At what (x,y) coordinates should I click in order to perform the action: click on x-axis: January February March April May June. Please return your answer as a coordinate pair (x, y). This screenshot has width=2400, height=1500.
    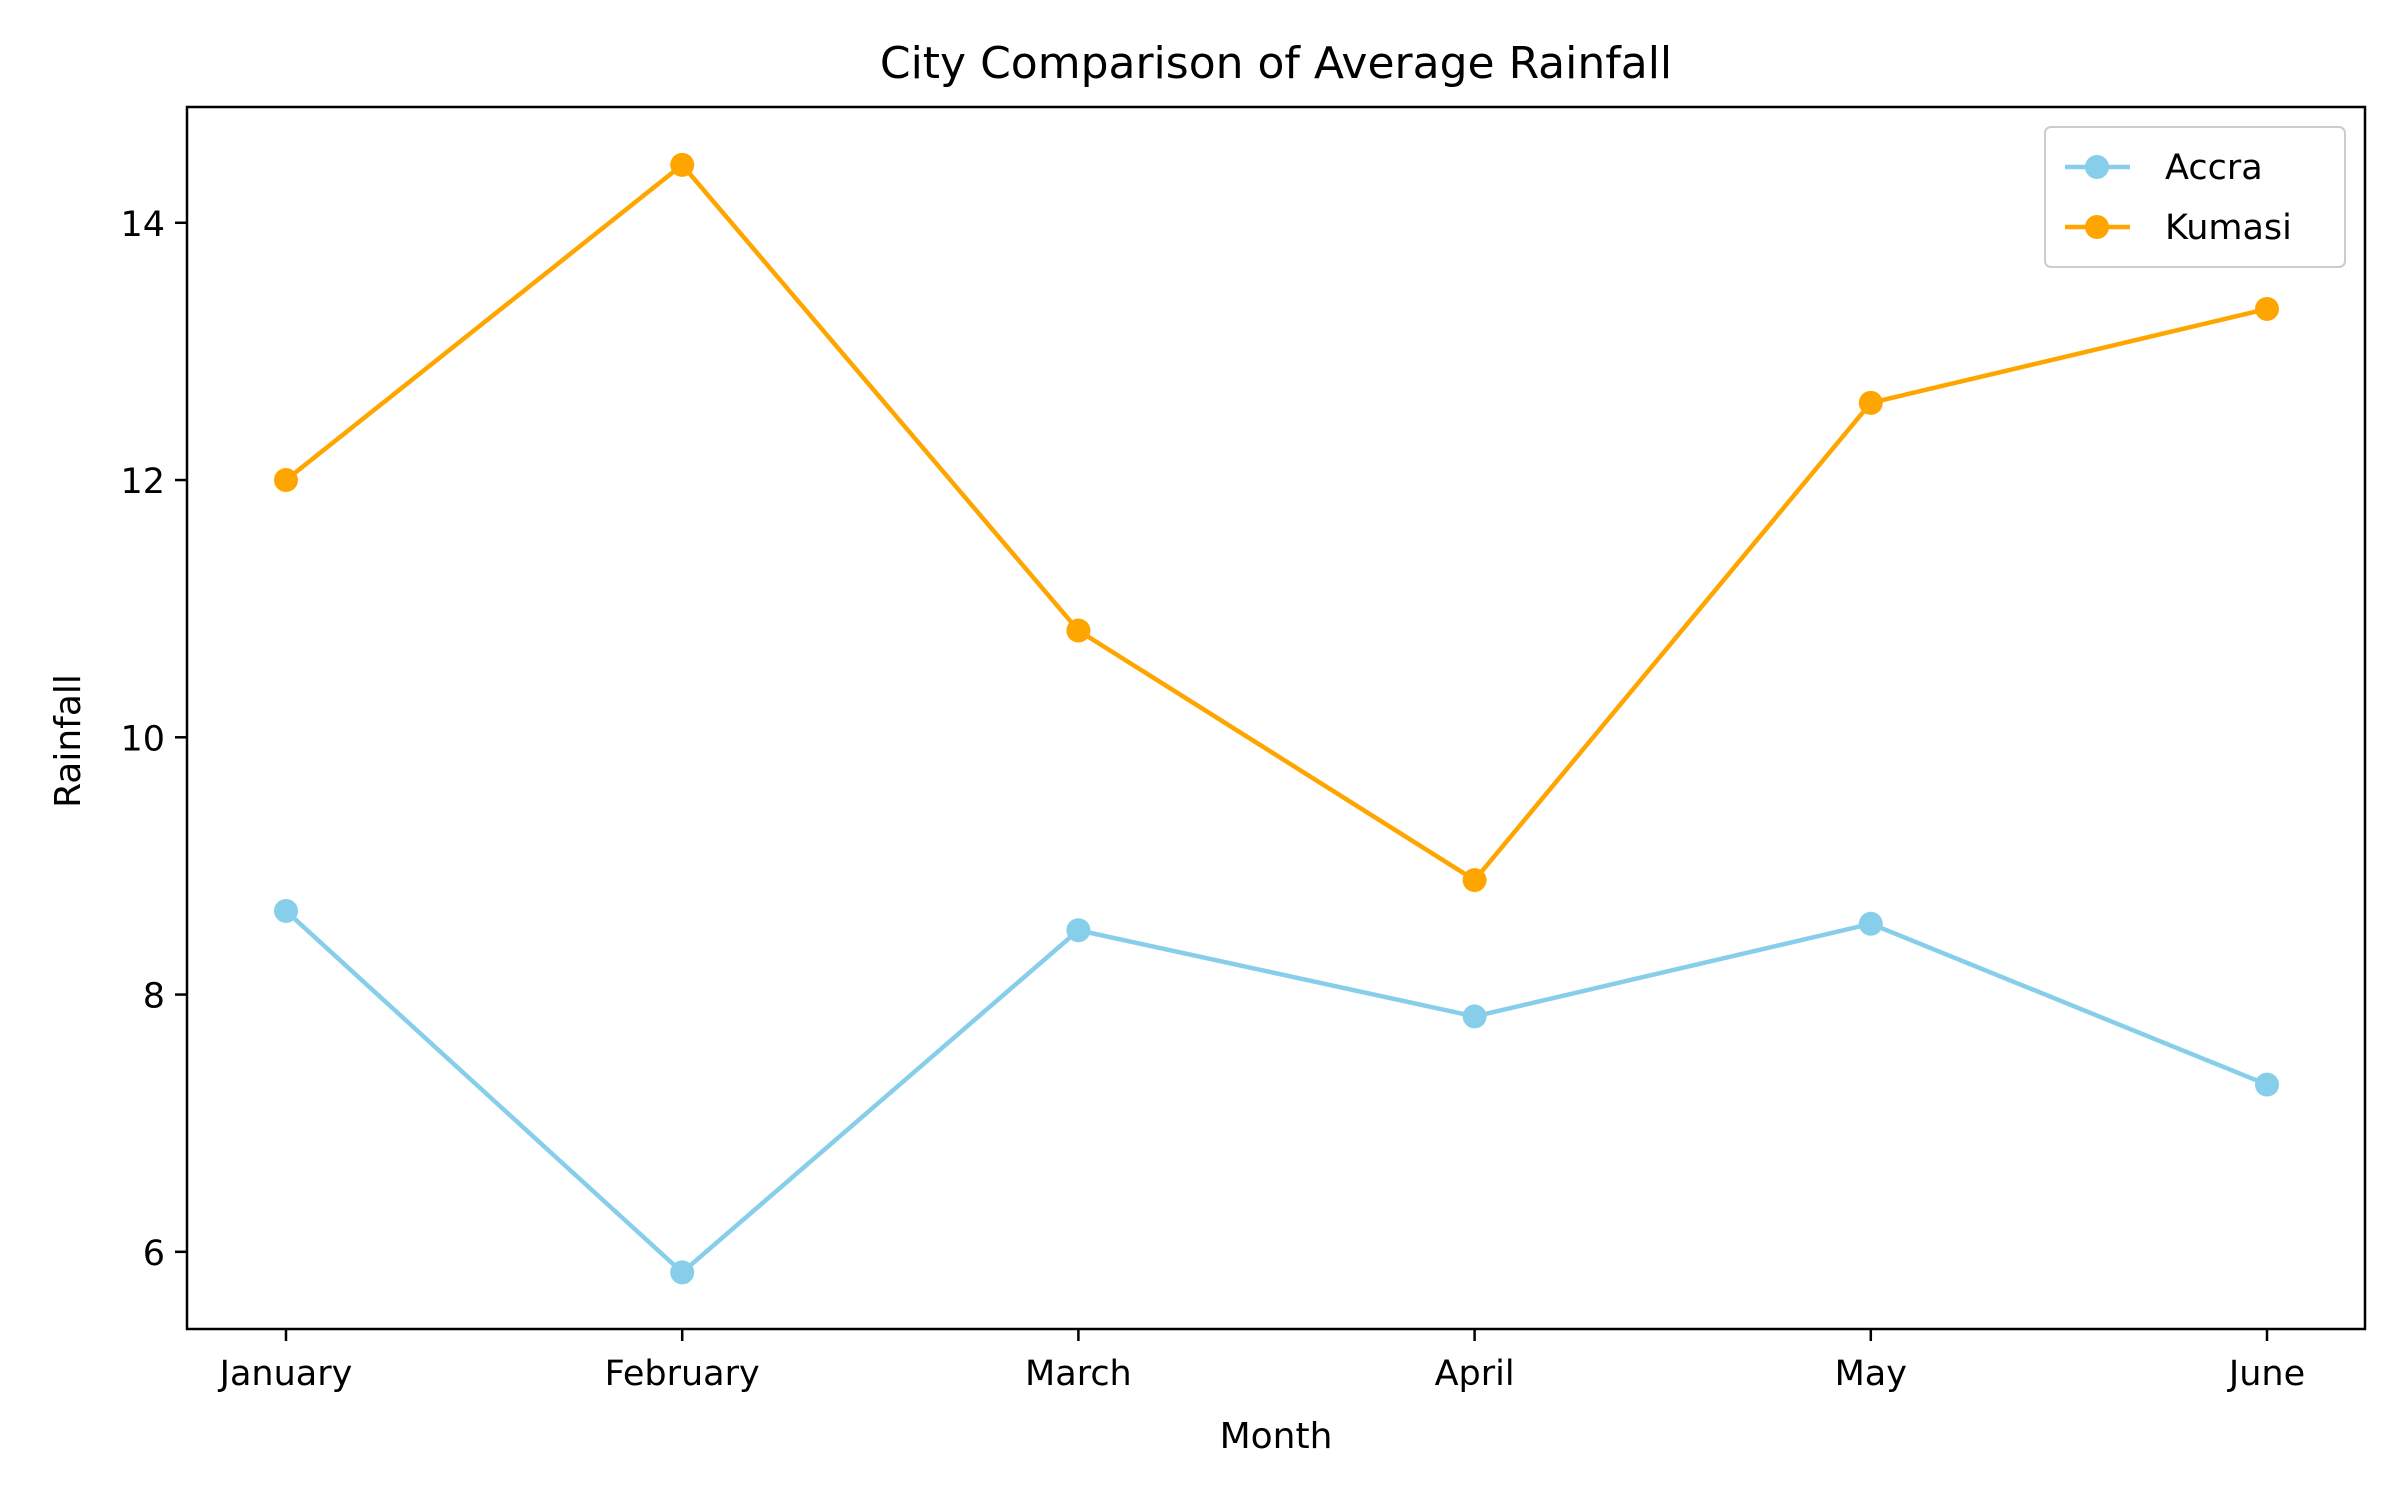
    Looking at the image, I should click on (1261, 1361).